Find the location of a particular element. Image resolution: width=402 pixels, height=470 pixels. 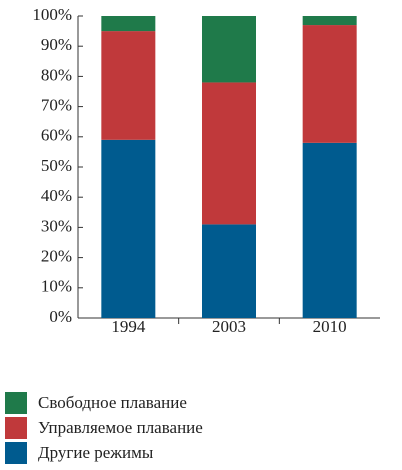

y-tick-label: 90% is located at coordinates (56, 44).